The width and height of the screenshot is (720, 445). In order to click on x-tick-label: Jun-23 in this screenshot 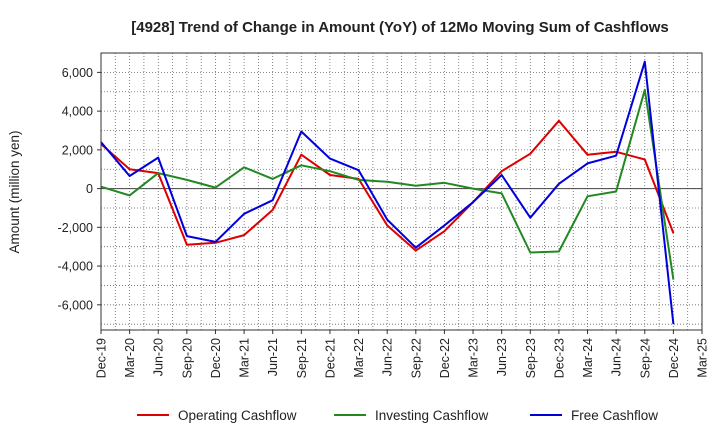, I will do `click(502, 357)`.